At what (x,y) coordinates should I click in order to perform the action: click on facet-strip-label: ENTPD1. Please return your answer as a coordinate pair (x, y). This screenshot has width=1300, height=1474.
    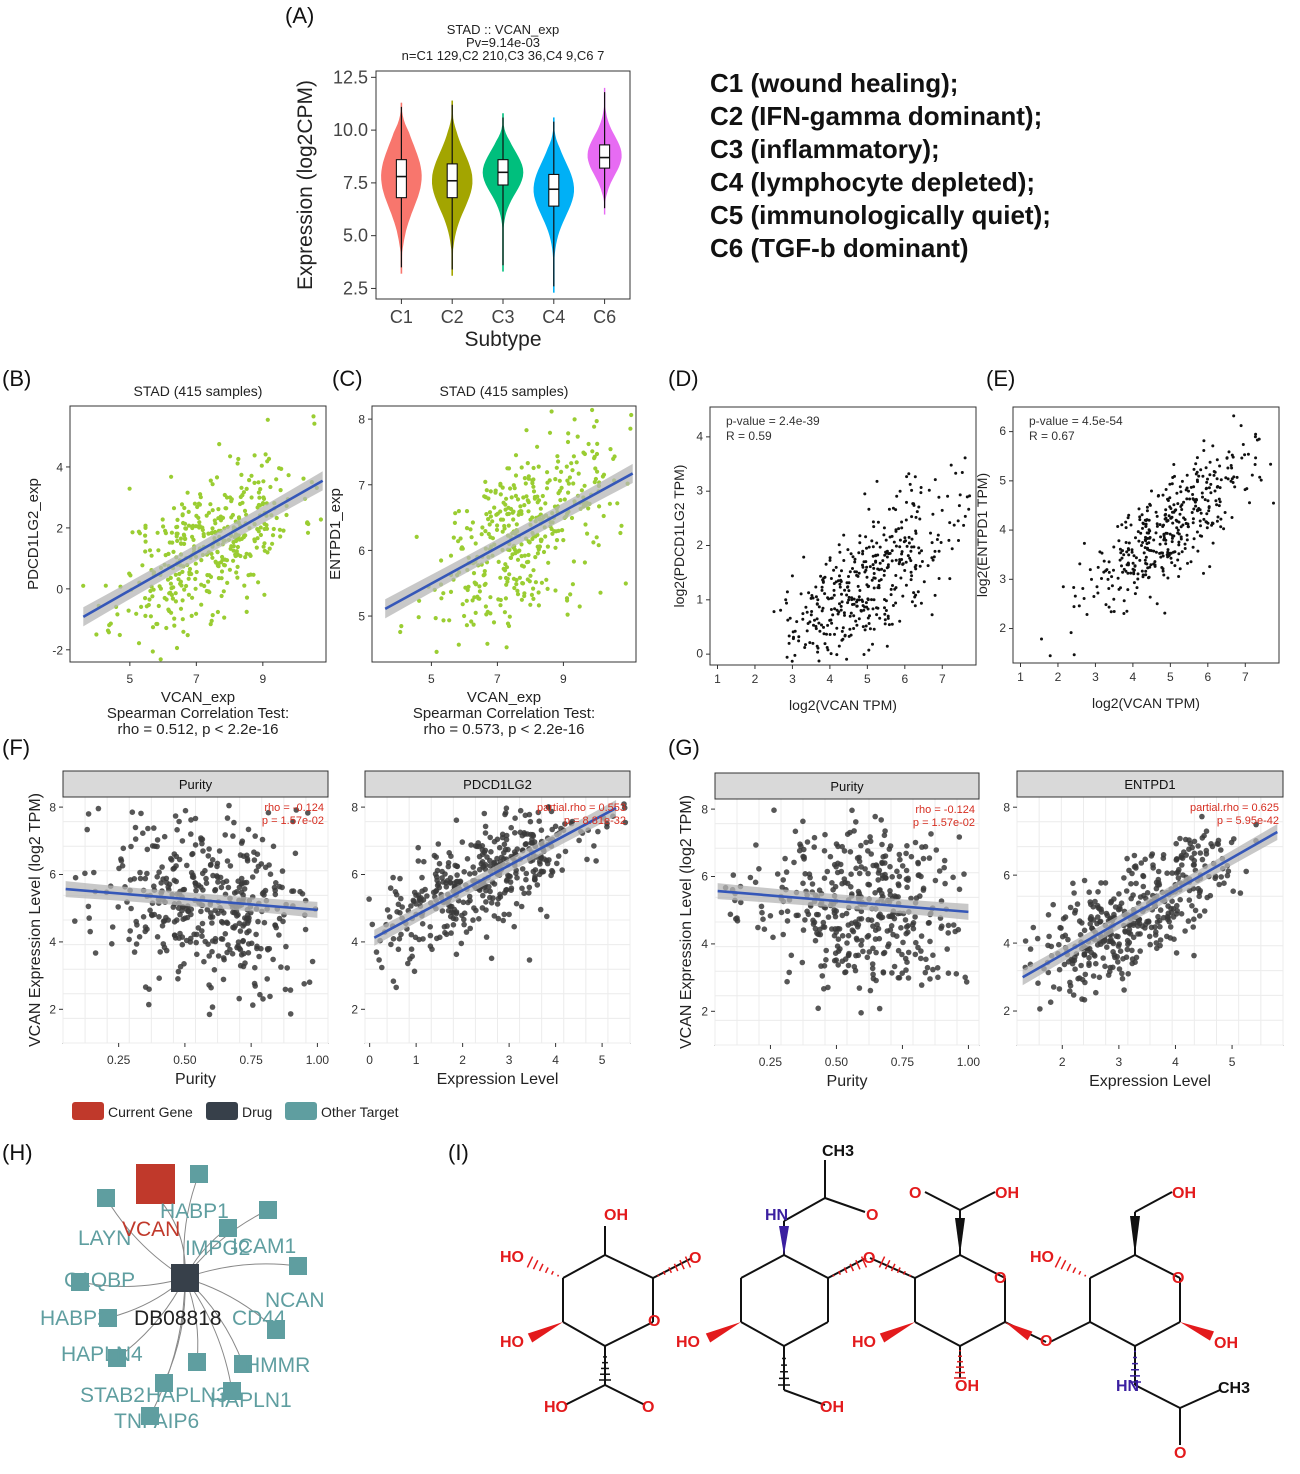
    Looking at the image, I should click on (1149, 784).